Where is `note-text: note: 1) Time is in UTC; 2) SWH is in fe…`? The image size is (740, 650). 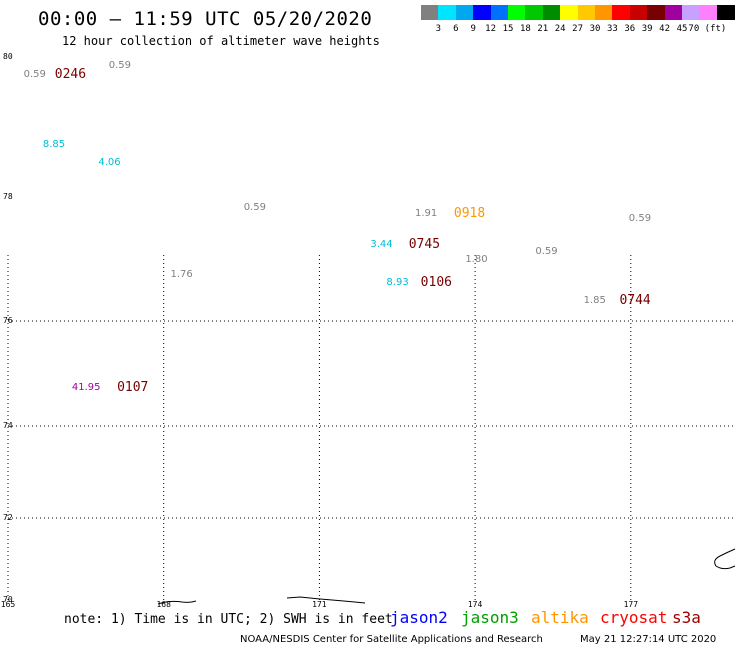 note-text: note: 1) Time is in UTC; 2) SWH is in fe… is located at coordinates (228, 619).